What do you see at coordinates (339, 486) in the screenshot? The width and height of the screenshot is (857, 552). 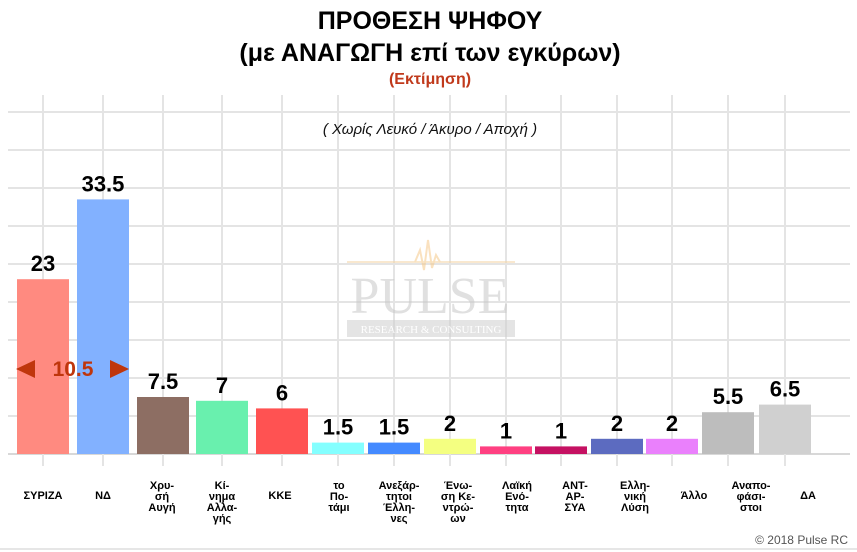 I see `category-label: το` at bounding box center [339, 486].